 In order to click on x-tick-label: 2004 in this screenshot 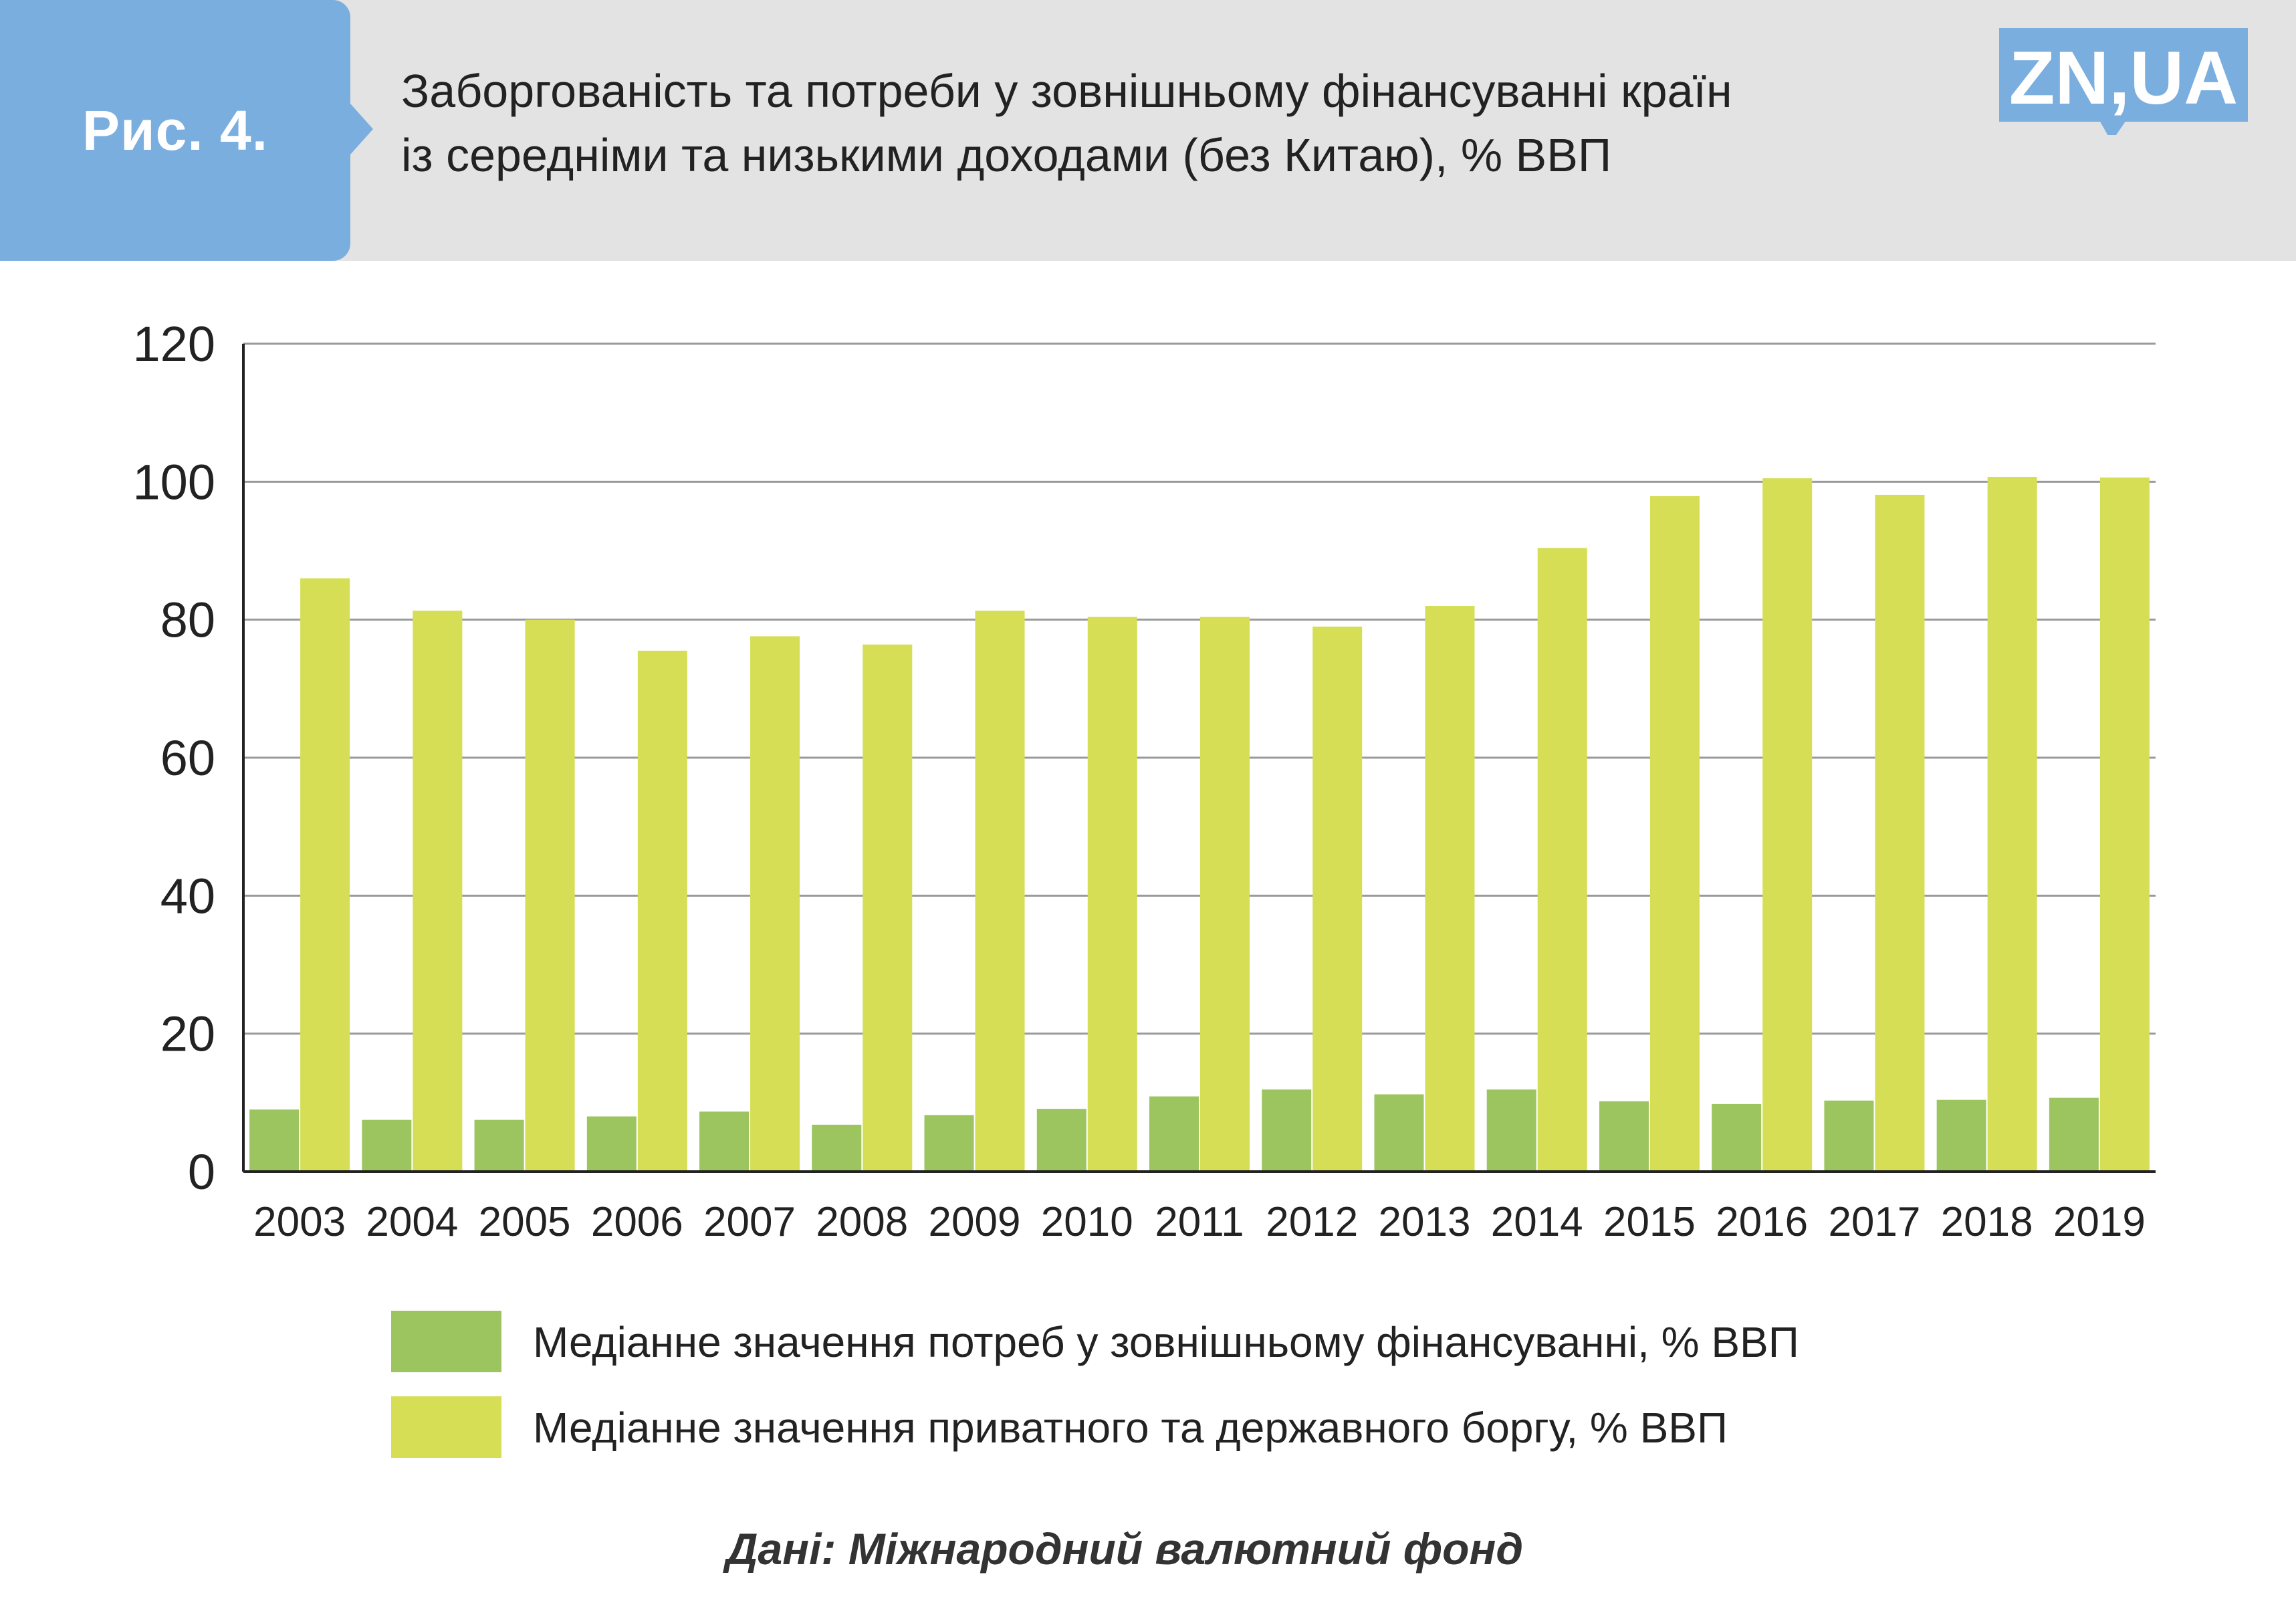, I will do `click(412, 1222)`.